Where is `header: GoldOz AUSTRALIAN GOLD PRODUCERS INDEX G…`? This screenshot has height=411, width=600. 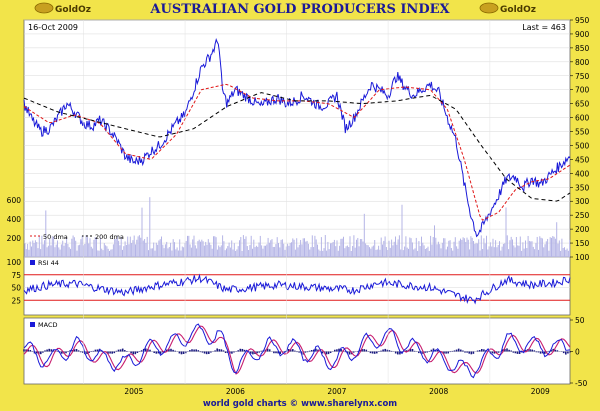 header: GoldOz AUSTRALIAN GOLD PRODUCERS INDEX G… is located at coordinates (285, 9).